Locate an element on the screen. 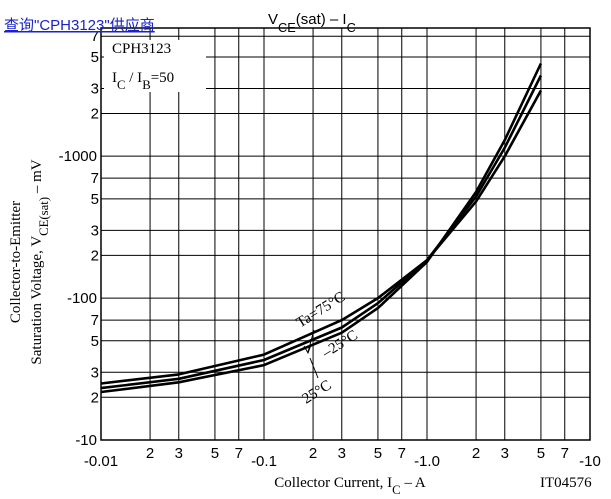 The width and height of the screenshot is (611, 499). y-axis-label: Saturation Voltage, VCE(sat) – mV is located at coordinates (40, 261).